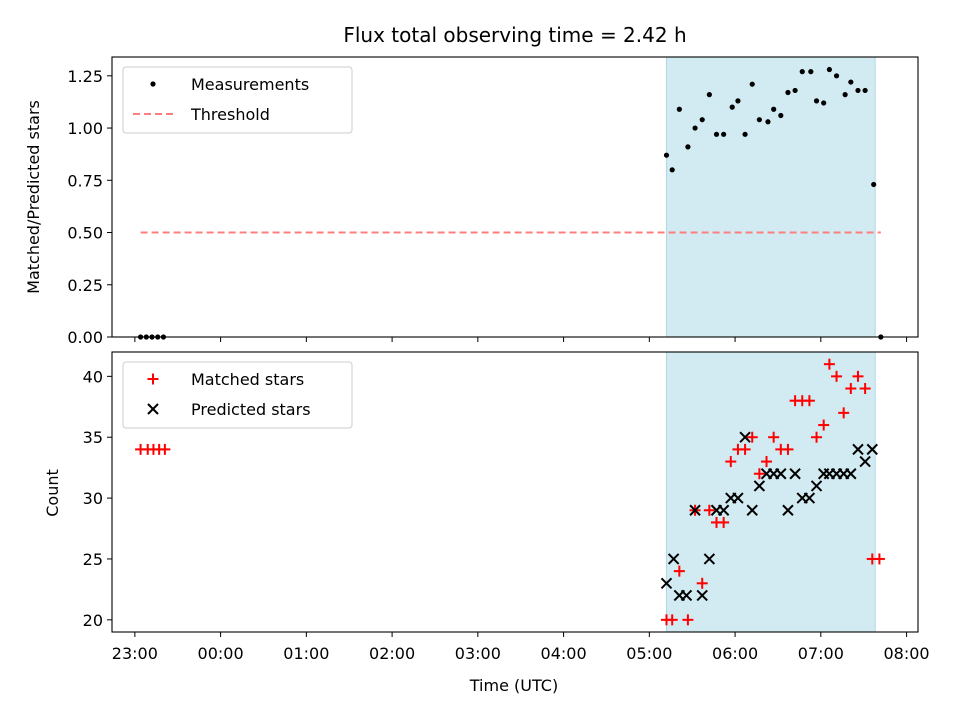  What do you see at coordinates (251, 409) in the screenshot?
I see `legend-label: Predicted stars` at bounding box center [251, 409].